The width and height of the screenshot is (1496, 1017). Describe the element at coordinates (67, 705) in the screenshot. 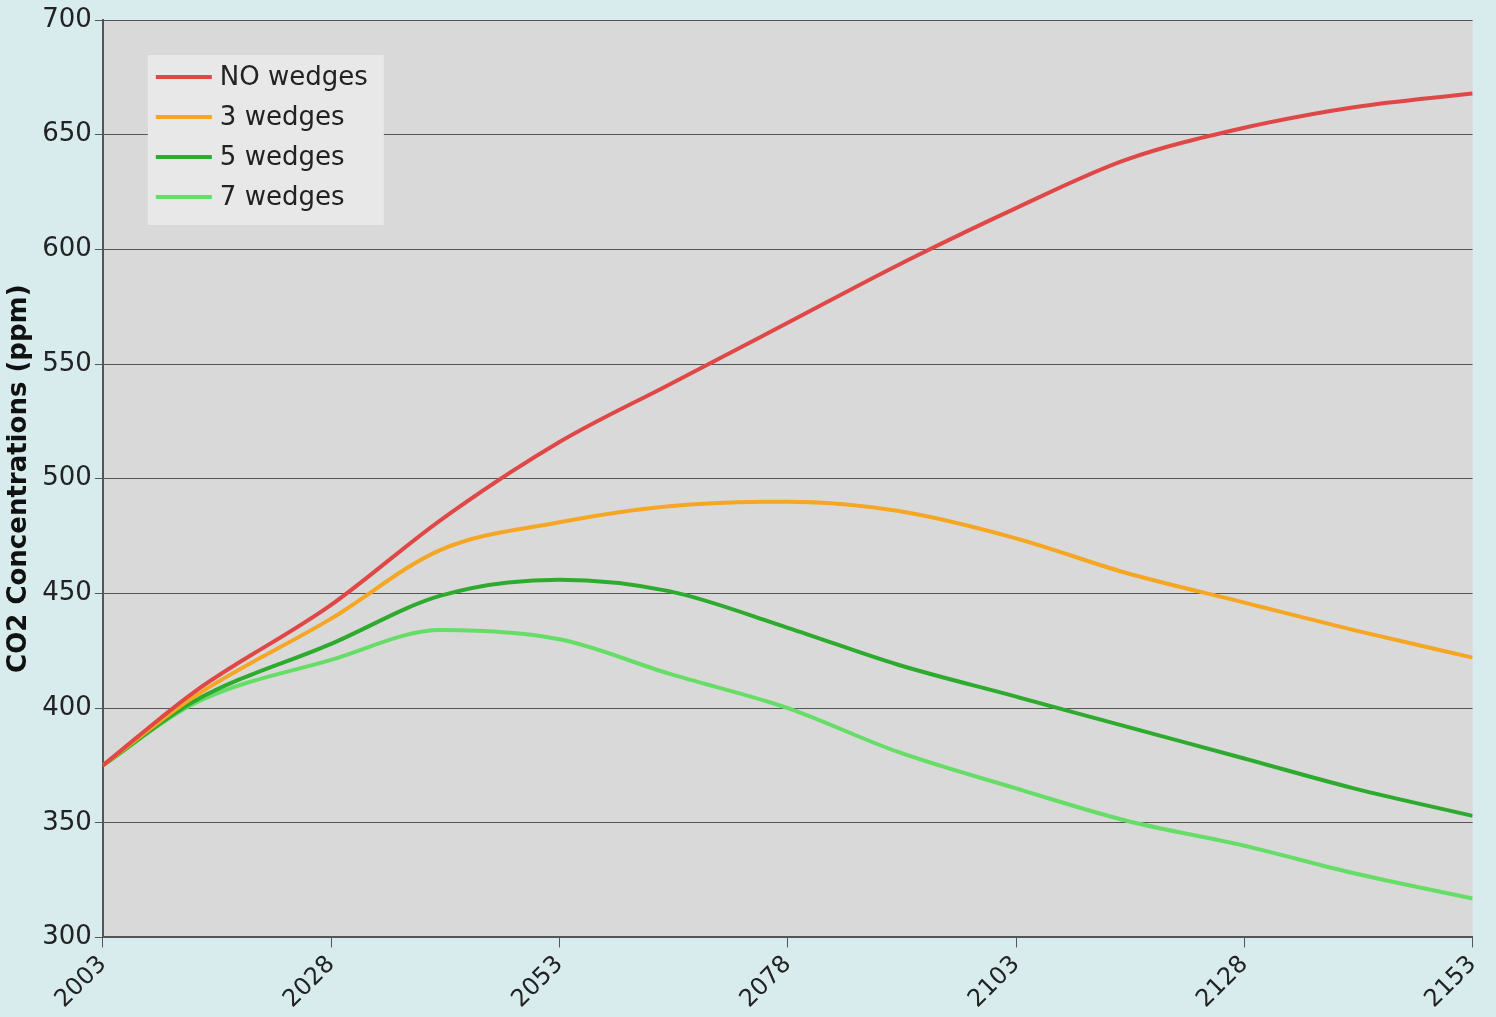

I see `y-tick-label: 400` at that location.